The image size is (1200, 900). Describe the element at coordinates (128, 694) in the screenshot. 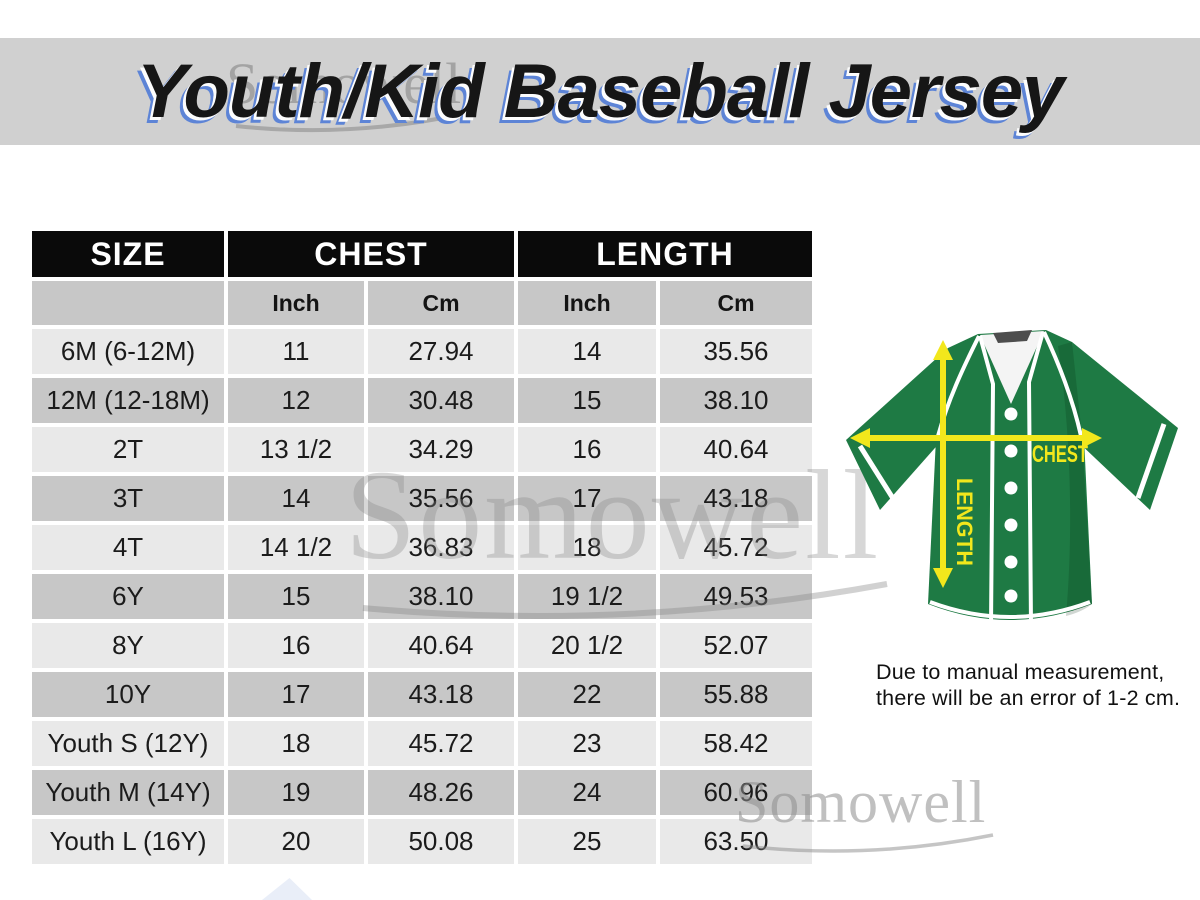

I see `size-cell: 10Y` at that location.